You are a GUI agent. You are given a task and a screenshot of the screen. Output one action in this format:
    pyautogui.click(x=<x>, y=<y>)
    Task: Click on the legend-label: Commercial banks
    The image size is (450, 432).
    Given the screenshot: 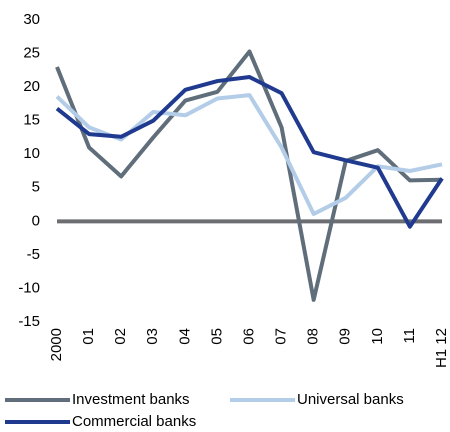 What is the action you would take?
    pyautogui.click(x=134, y=421)
    